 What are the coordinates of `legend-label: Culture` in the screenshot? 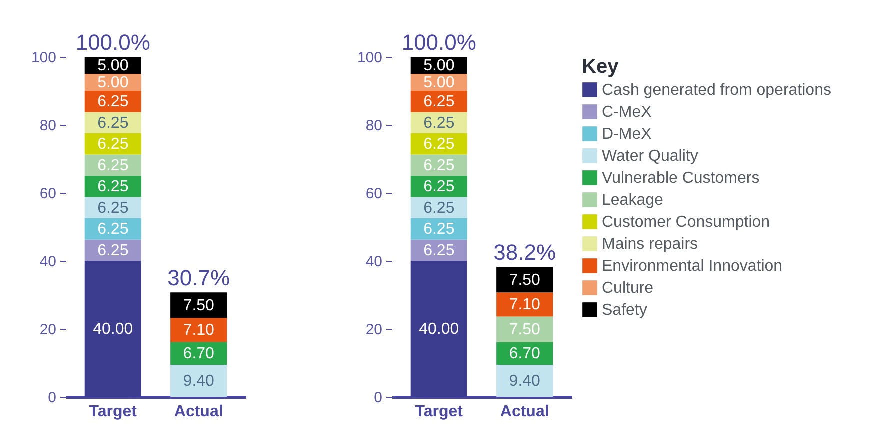 It's located at (628, 288).